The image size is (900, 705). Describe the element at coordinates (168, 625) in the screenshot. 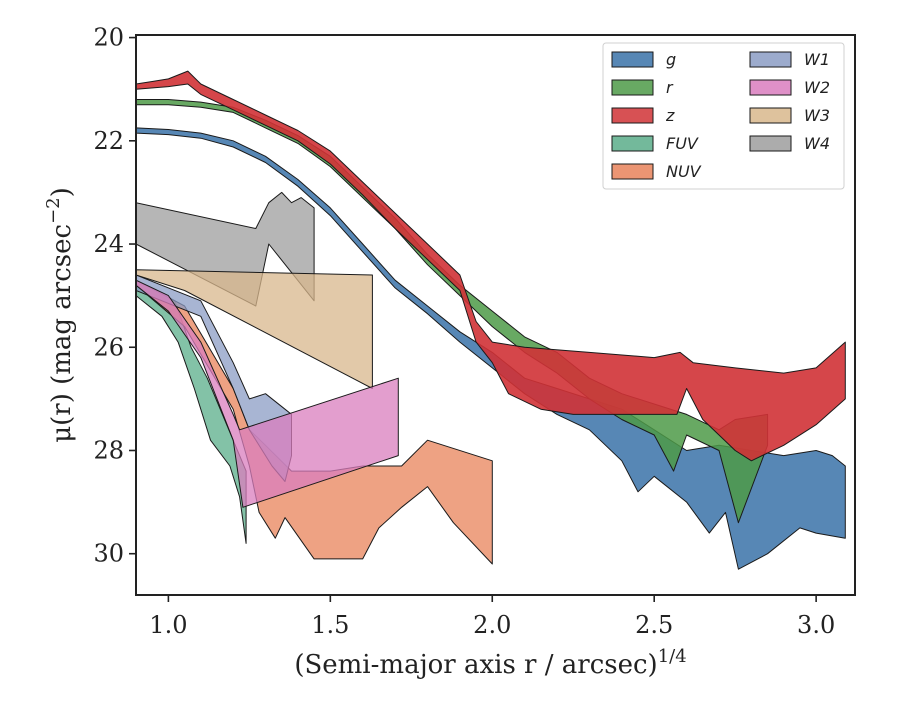

I see `x-tick-label: 1.0` at that location.